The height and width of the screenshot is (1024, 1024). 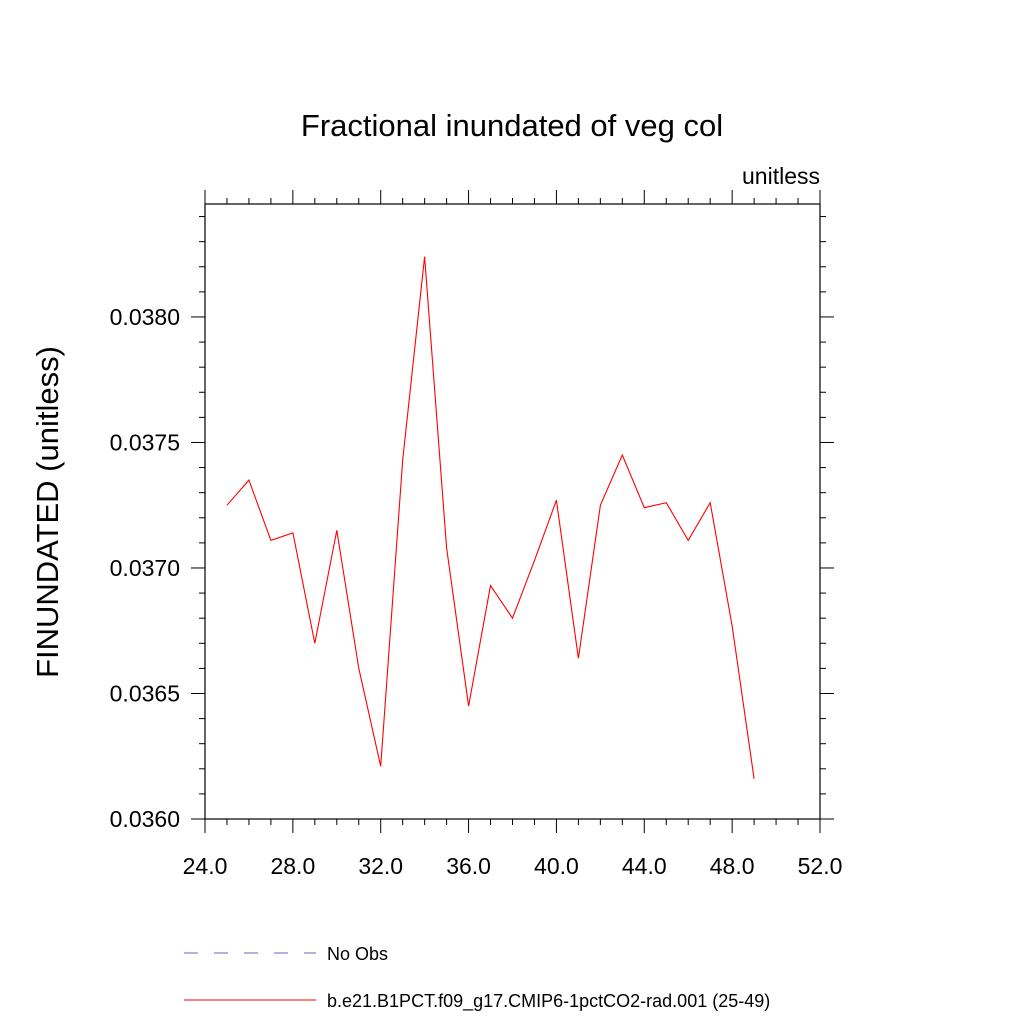 What do you see at coordinates (512, 125) in the screenshot?
I see `chart-title: Fractional inundated of veg col` at bounding box center [512, 125].